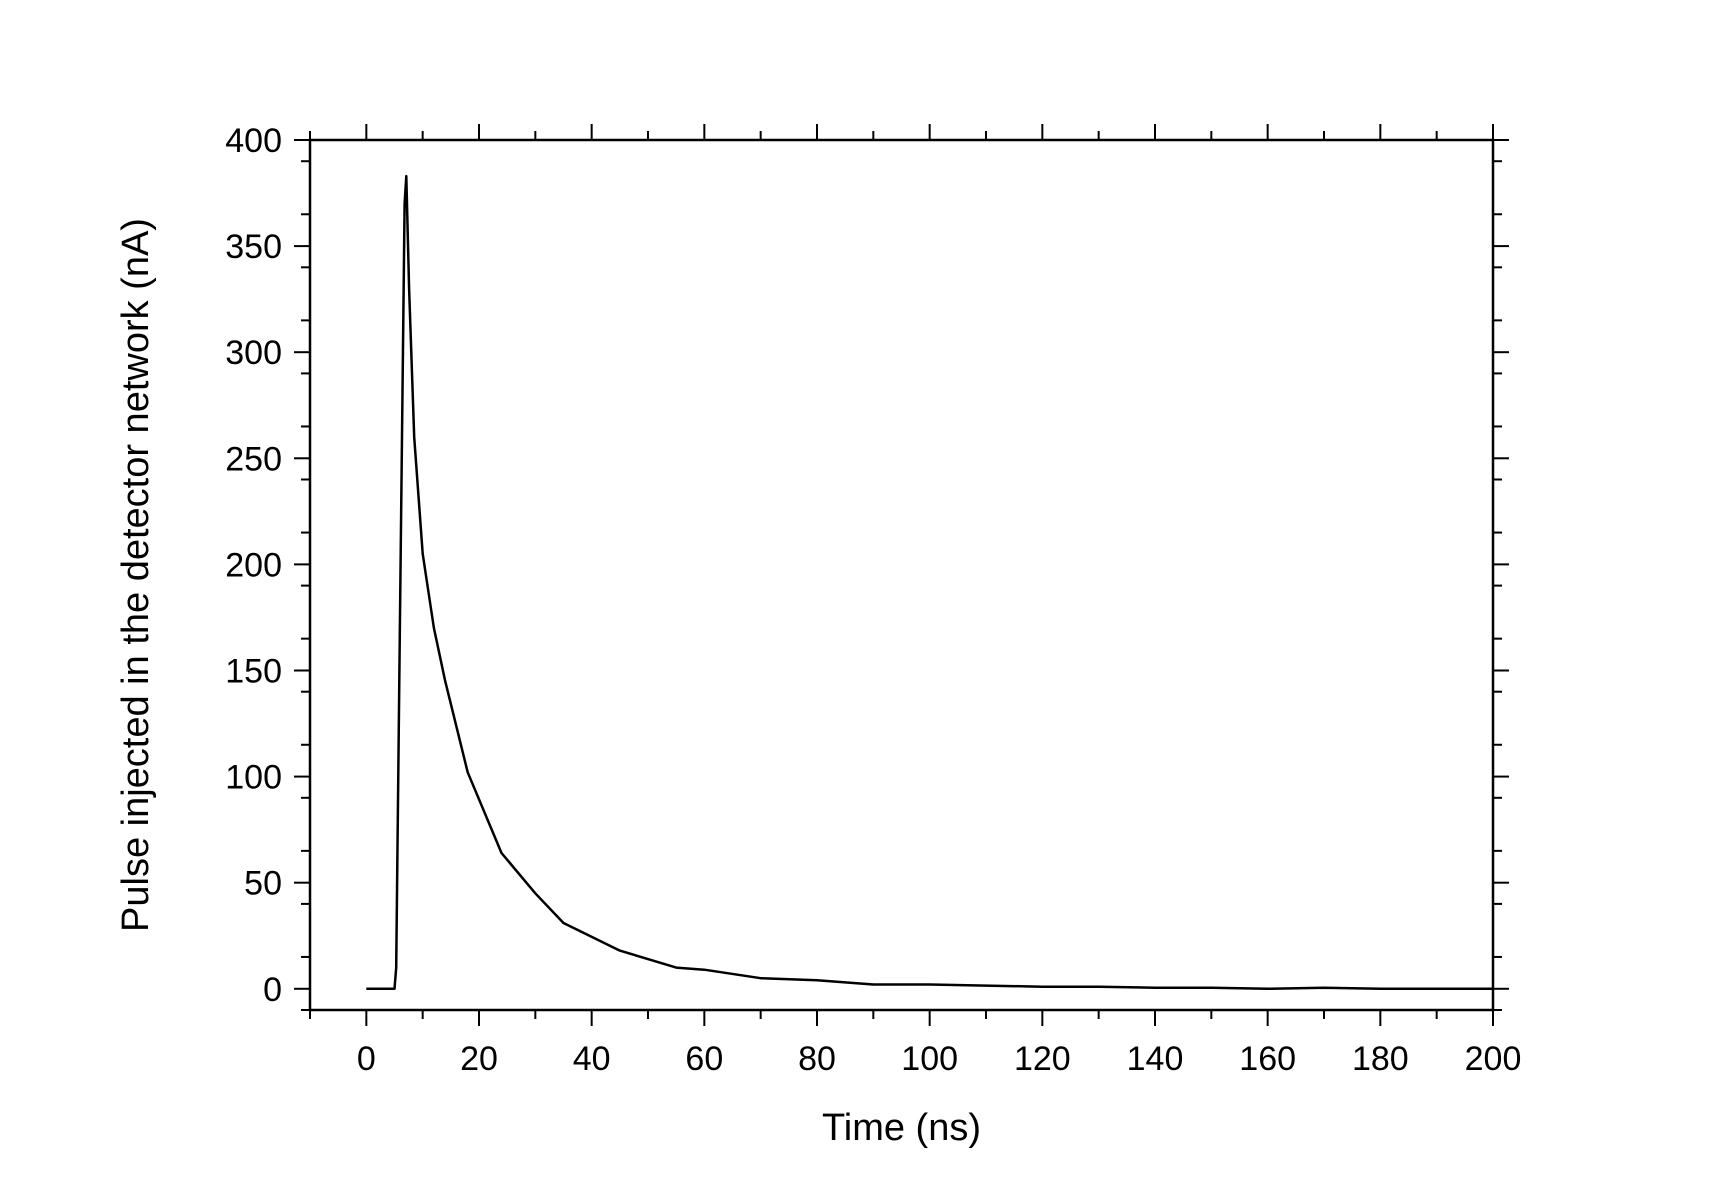 This screenshot has width=1710, height=1194. What do you see at coordinates (1042, 1059) in the screenshot?
I see `x-tick-label: 120` at bounding box center [1042, 1059].